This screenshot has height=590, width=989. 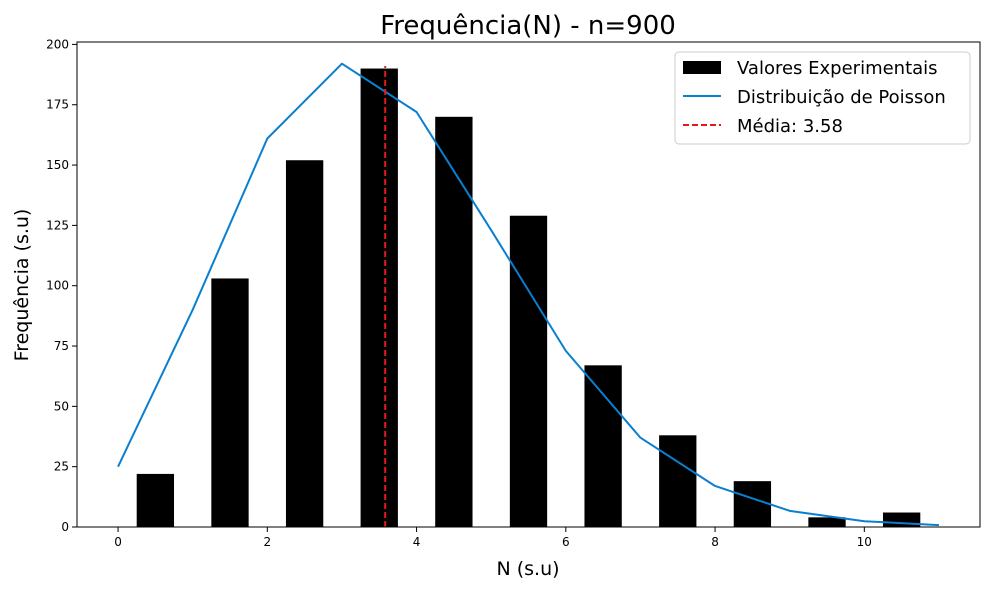 I want to click on legend-box, so click(x=822, y=98).